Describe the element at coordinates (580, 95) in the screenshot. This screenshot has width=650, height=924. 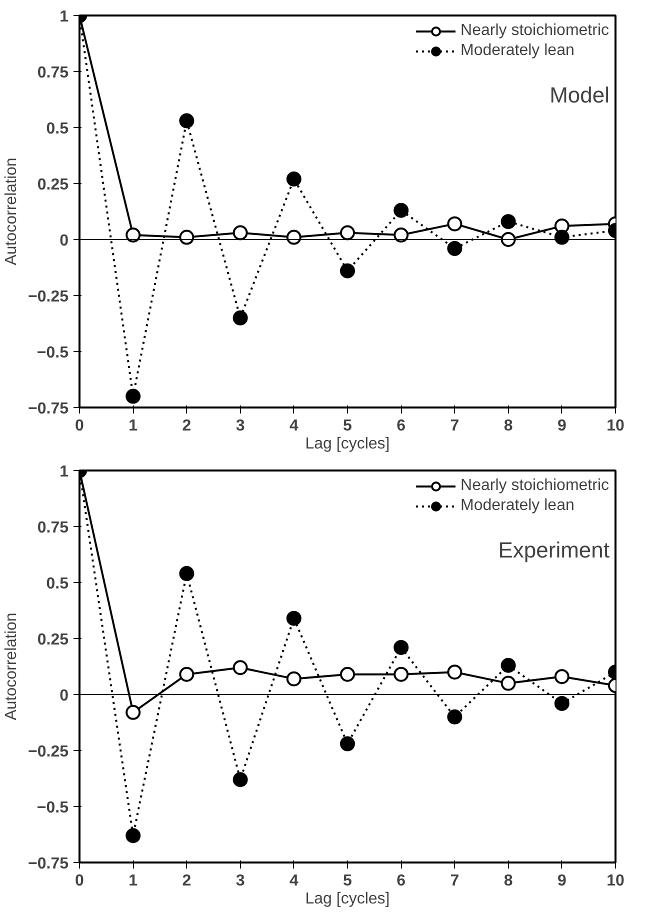
I see `annotation: Model` at that location.